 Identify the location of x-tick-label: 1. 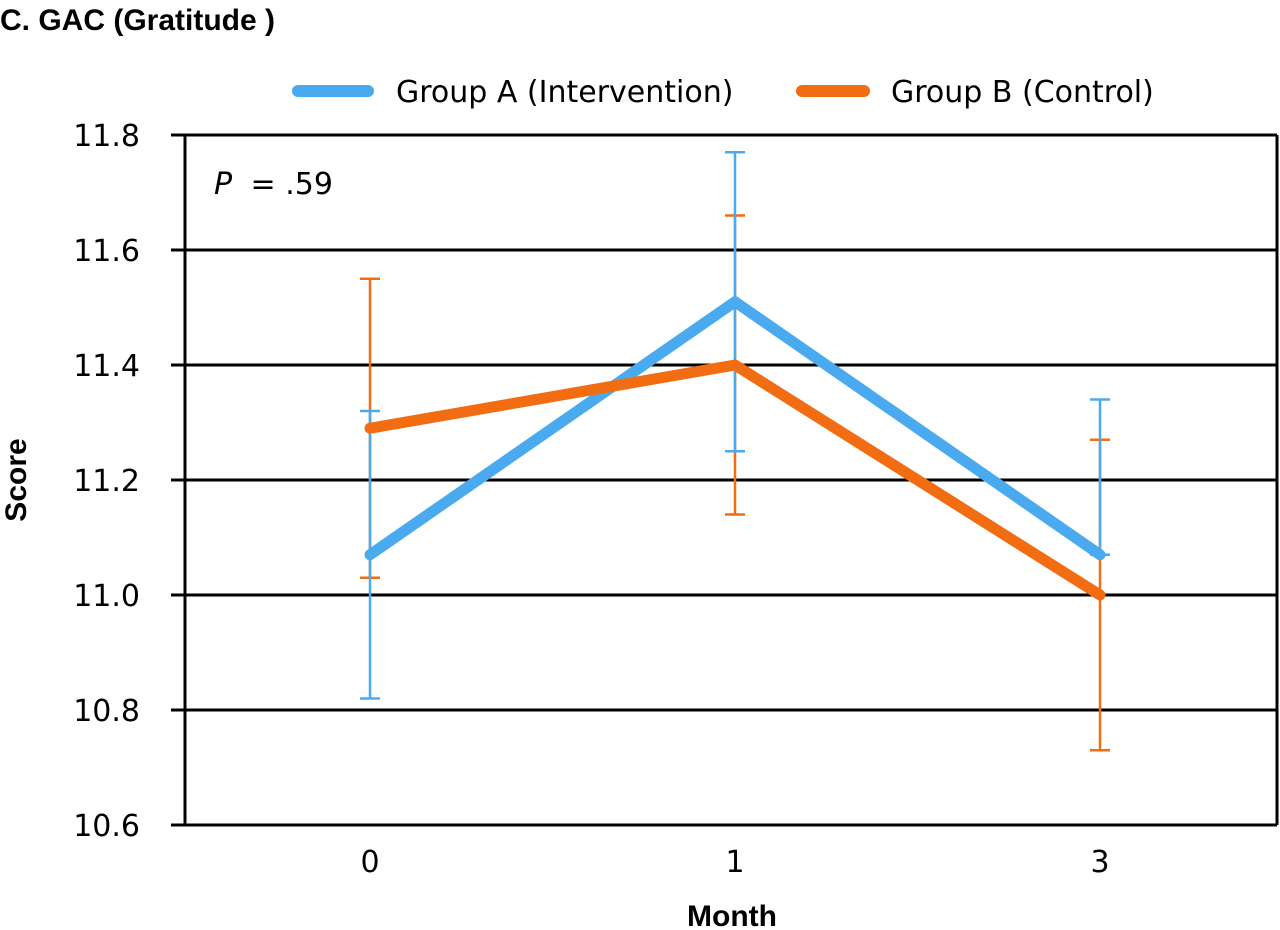
(734, 862).